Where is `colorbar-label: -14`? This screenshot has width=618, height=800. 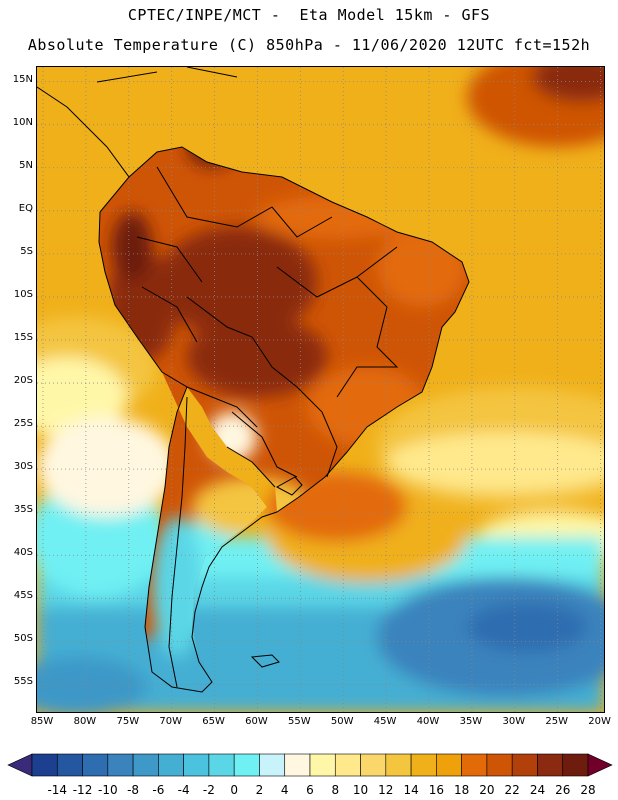 colorbar-label: -14 is located at coordinates (57, 790).